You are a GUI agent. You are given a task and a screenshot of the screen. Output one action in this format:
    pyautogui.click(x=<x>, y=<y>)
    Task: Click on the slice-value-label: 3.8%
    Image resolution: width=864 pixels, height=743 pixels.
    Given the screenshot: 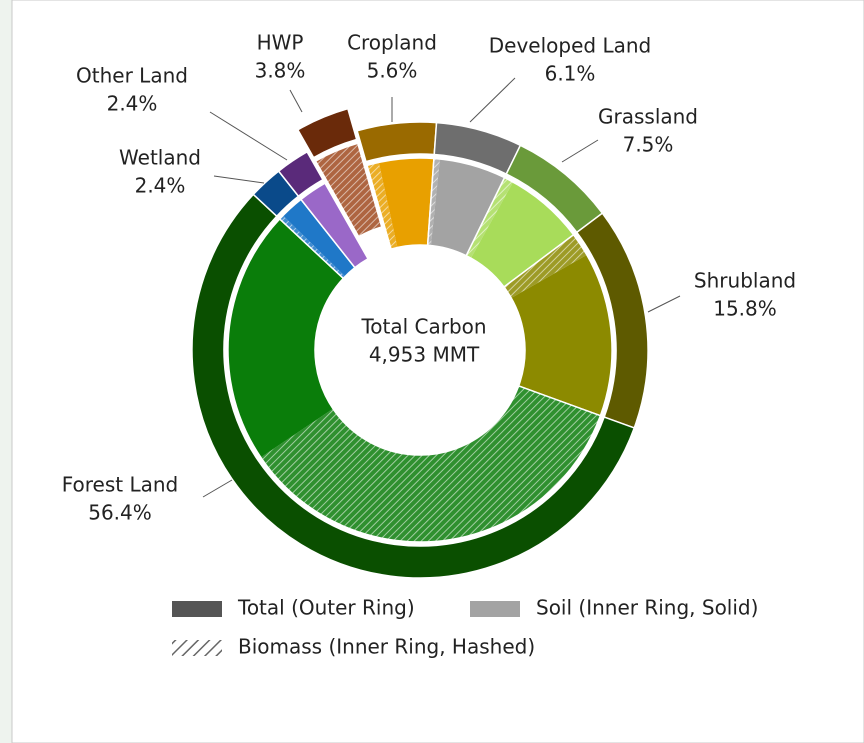 What is the action you would take?
    pyautogui.click(x=280, y=71)
    